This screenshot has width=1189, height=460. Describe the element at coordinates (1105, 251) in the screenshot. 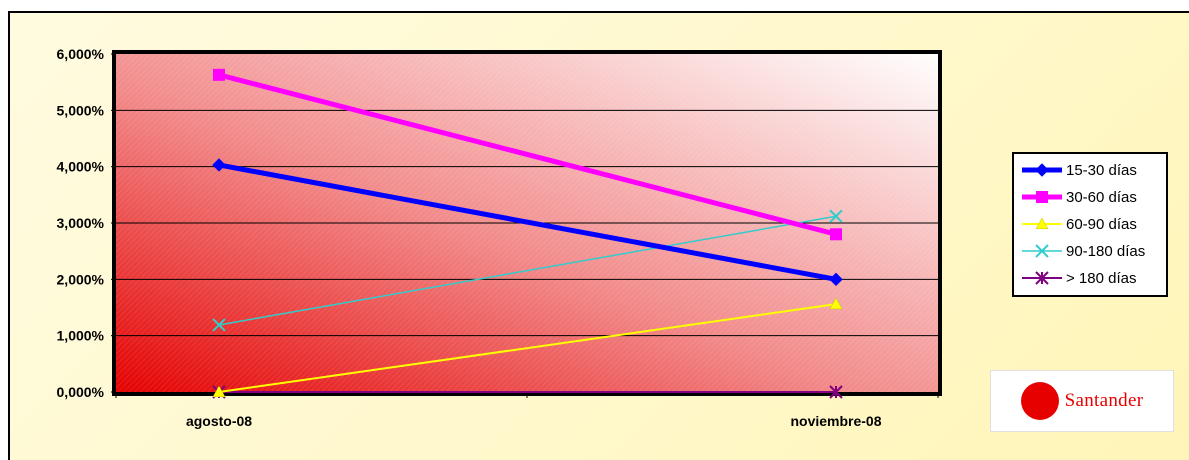

I see `legend-label: 90-180 días` at that location.